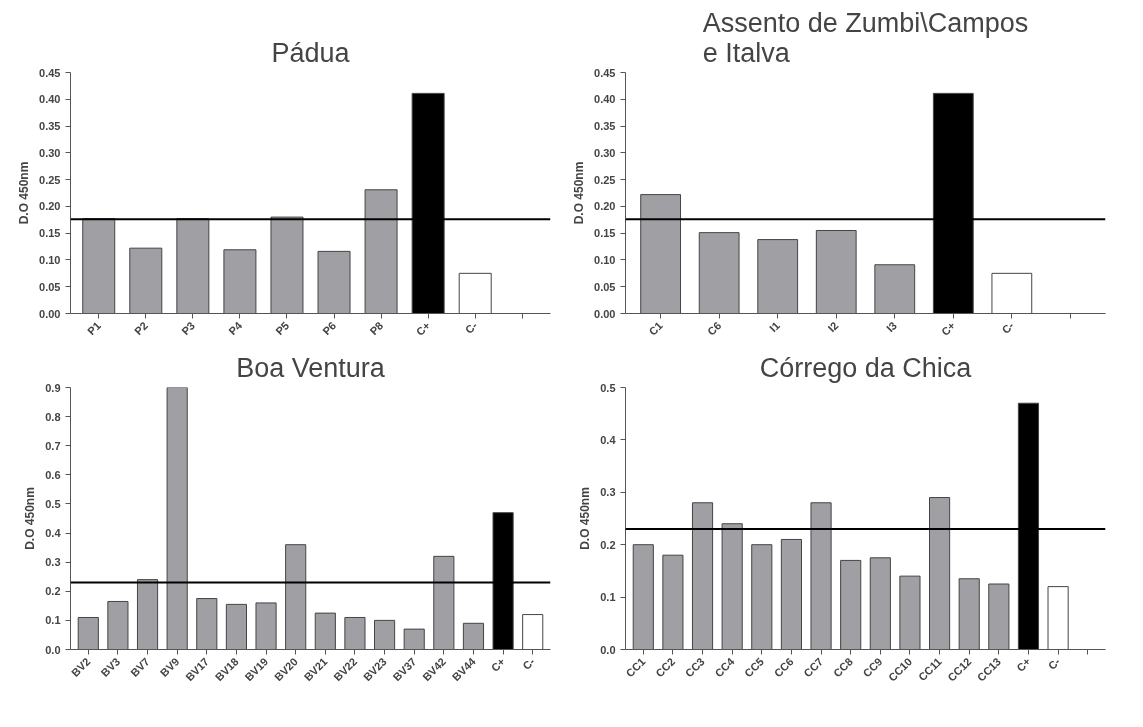  Describe the element at coordinates (141, 328) in the screenshot. I see `x-tick-label: P2` at that location.